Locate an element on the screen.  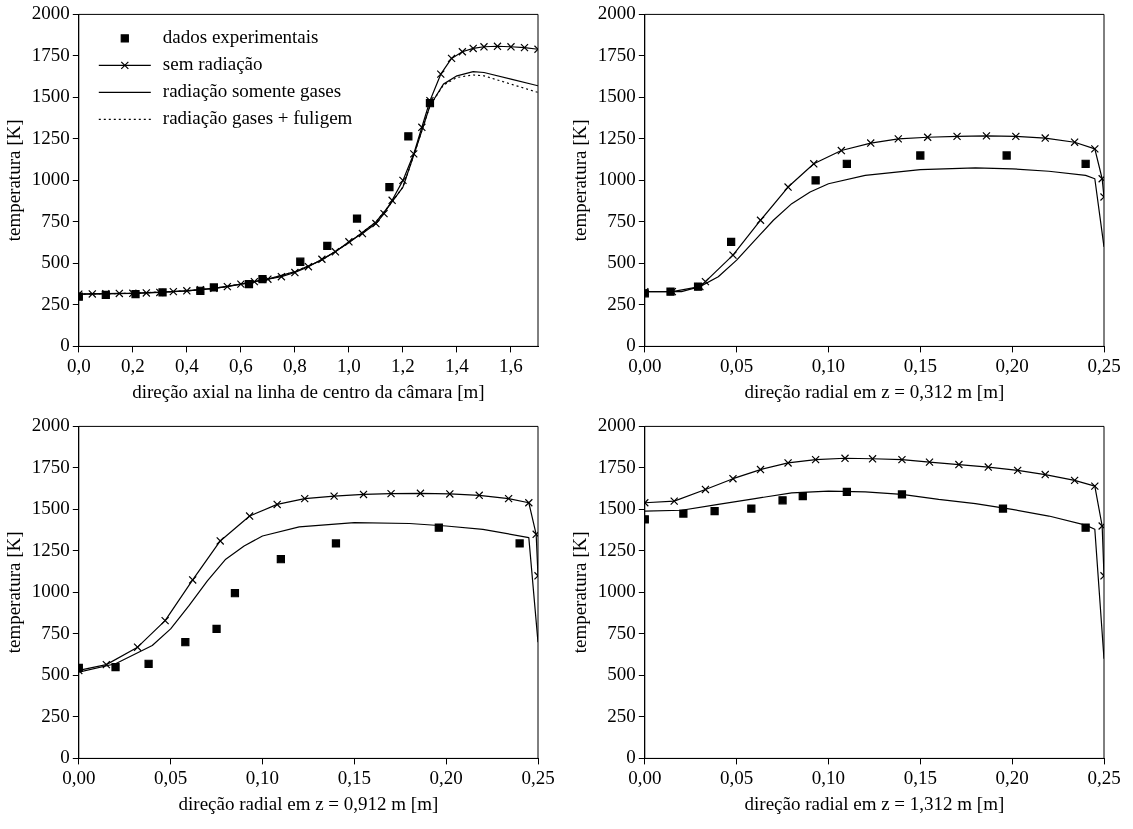
x-axis-title: direção radial em z = 0,912 m [m] is located at coordinates (308, 803).